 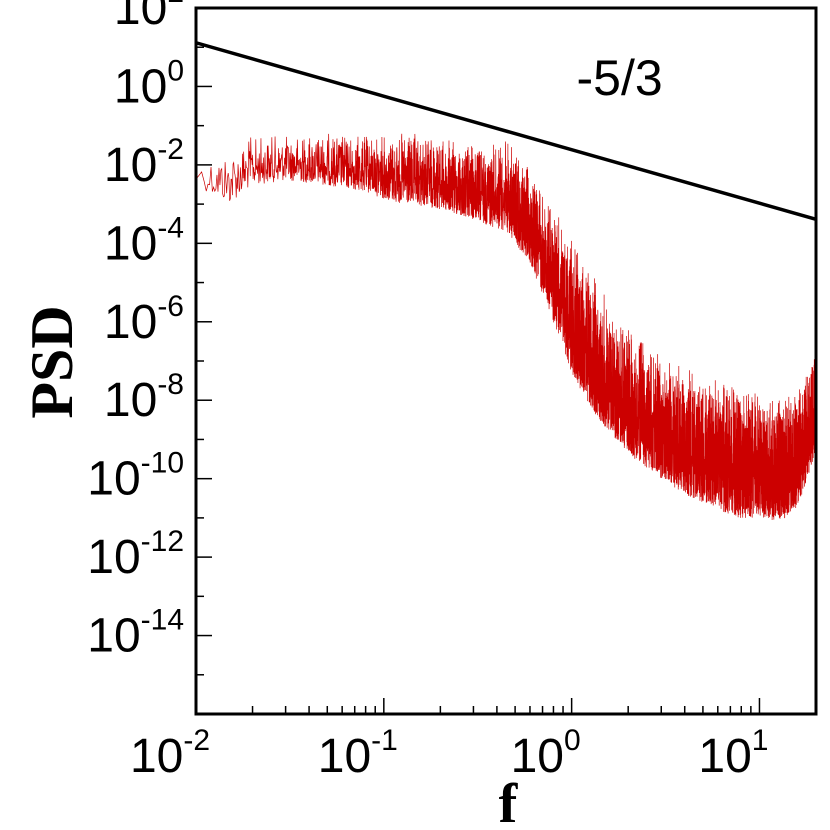 What do you see at coordinates (144, 240) in the screenshot?
I see `y-tick-label: 10⁻⁴` at bounding box center [144, 240].